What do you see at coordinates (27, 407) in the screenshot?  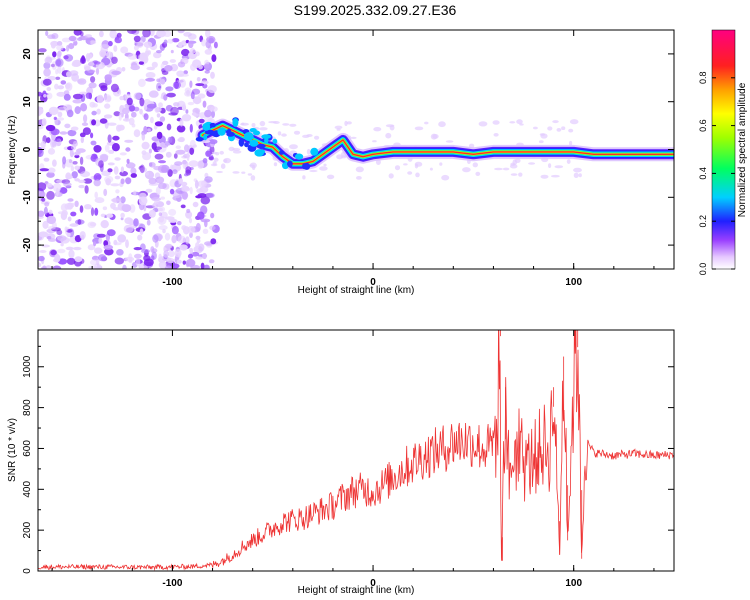 I see `y-tick-label: 800` at bounding box center [27, 407].